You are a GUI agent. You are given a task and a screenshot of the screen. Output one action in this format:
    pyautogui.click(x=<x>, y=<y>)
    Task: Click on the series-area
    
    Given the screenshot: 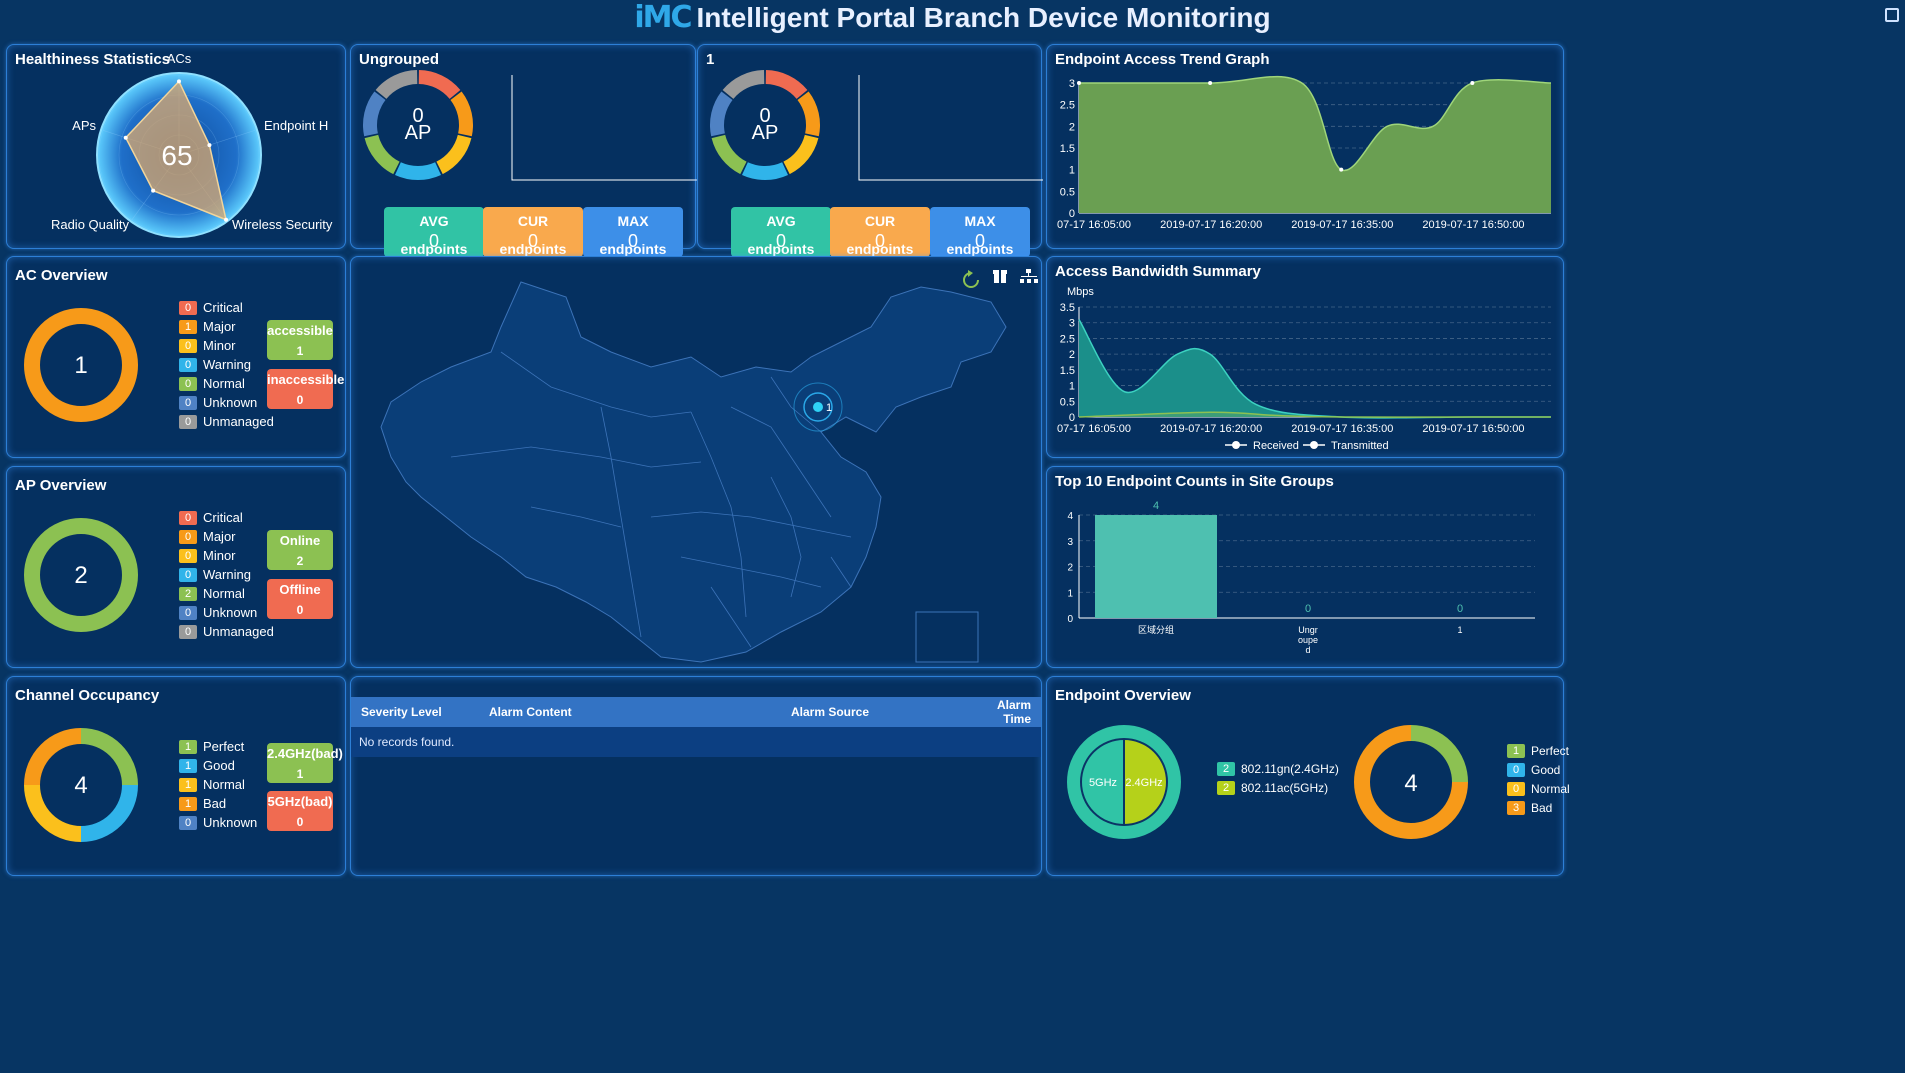 What is the action you would take?
    pyautogui.click(x=1315, y=144)
    